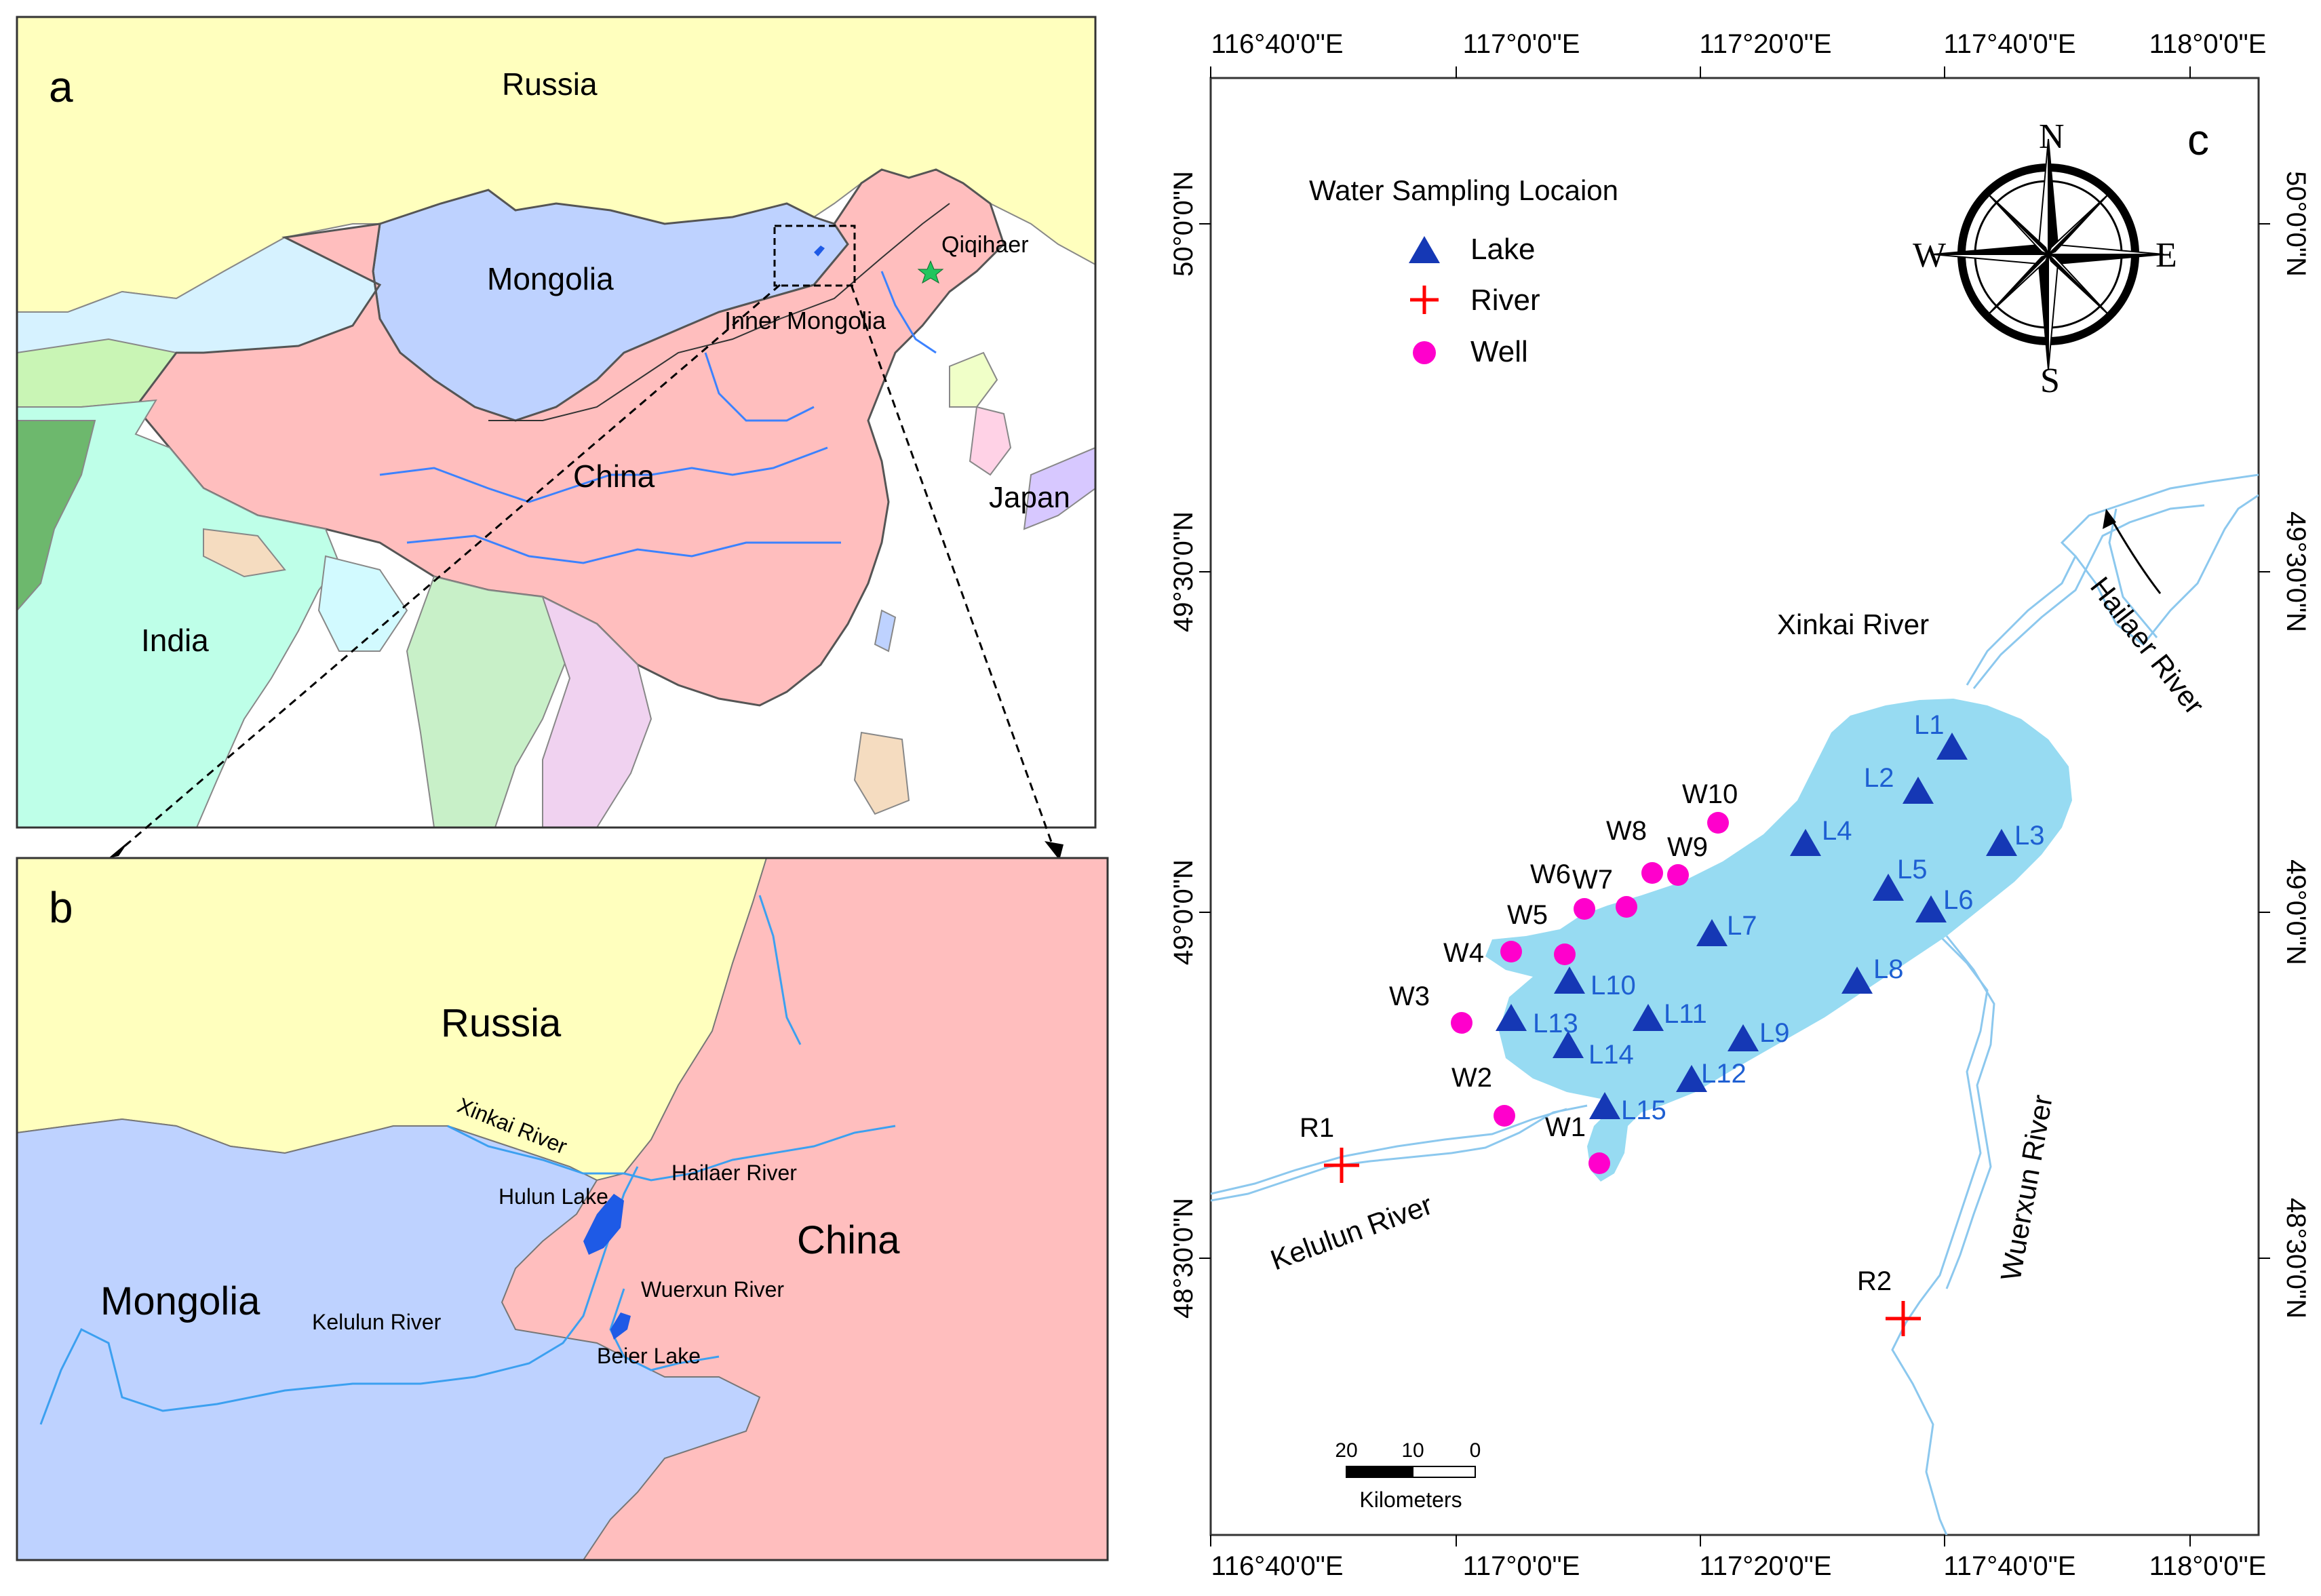 The image size is (2321, 1596). Describe the element at coordinates (1888, 969) in the screenshot. I see `lake-site-label: L8` at that location.